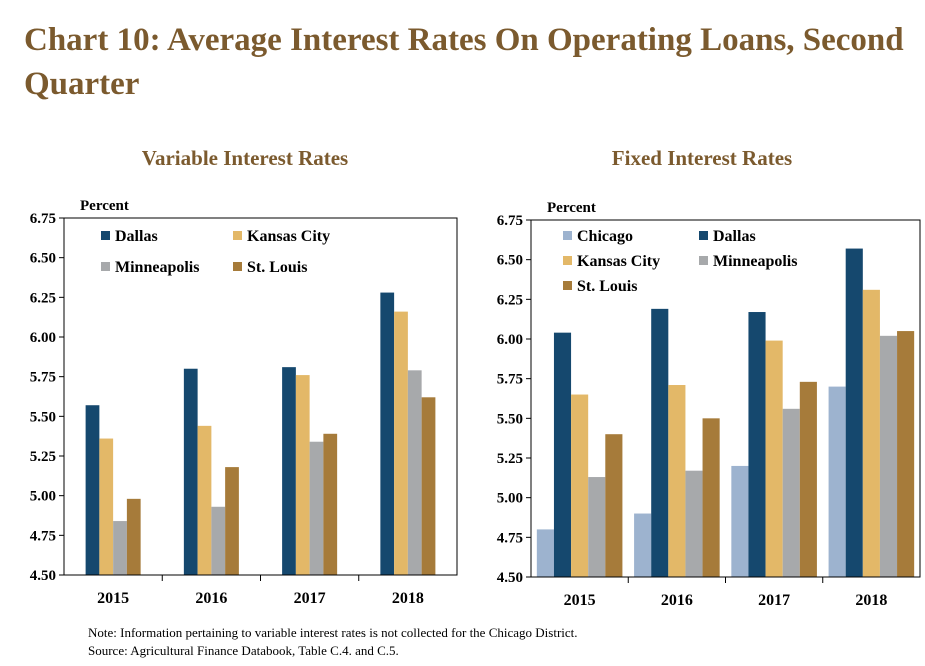  I want to click on panel-1-ytick-label: 6.50, so click(43, 259).